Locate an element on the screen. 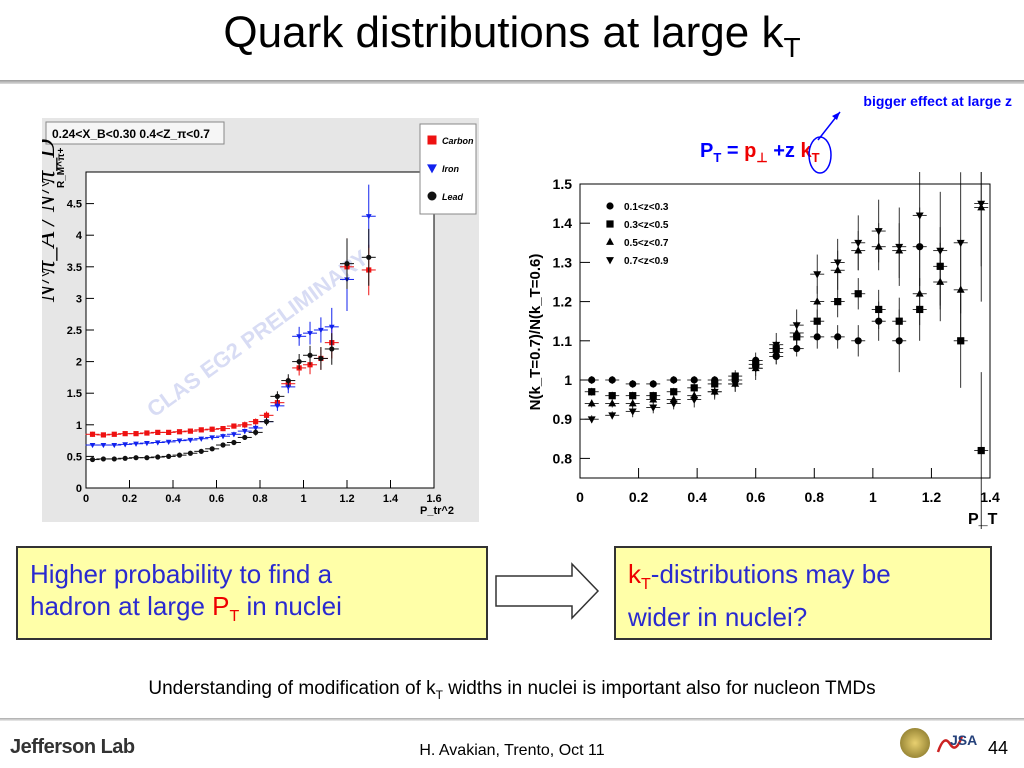 Image resolution: width=1024 pixels, height=768 pixels. left-chart-title: 0.24<X_B<0.30 0.4<Z_π<0.7 is located at coordinates (131, 134).